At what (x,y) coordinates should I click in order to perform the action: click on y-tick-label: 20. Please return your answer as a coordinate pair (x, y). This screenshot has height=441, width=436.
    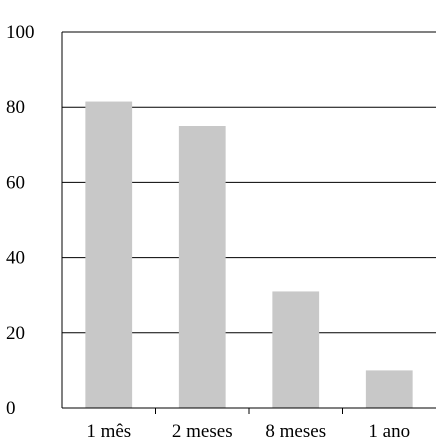
    Looking at the image, I should click on (15, 333).